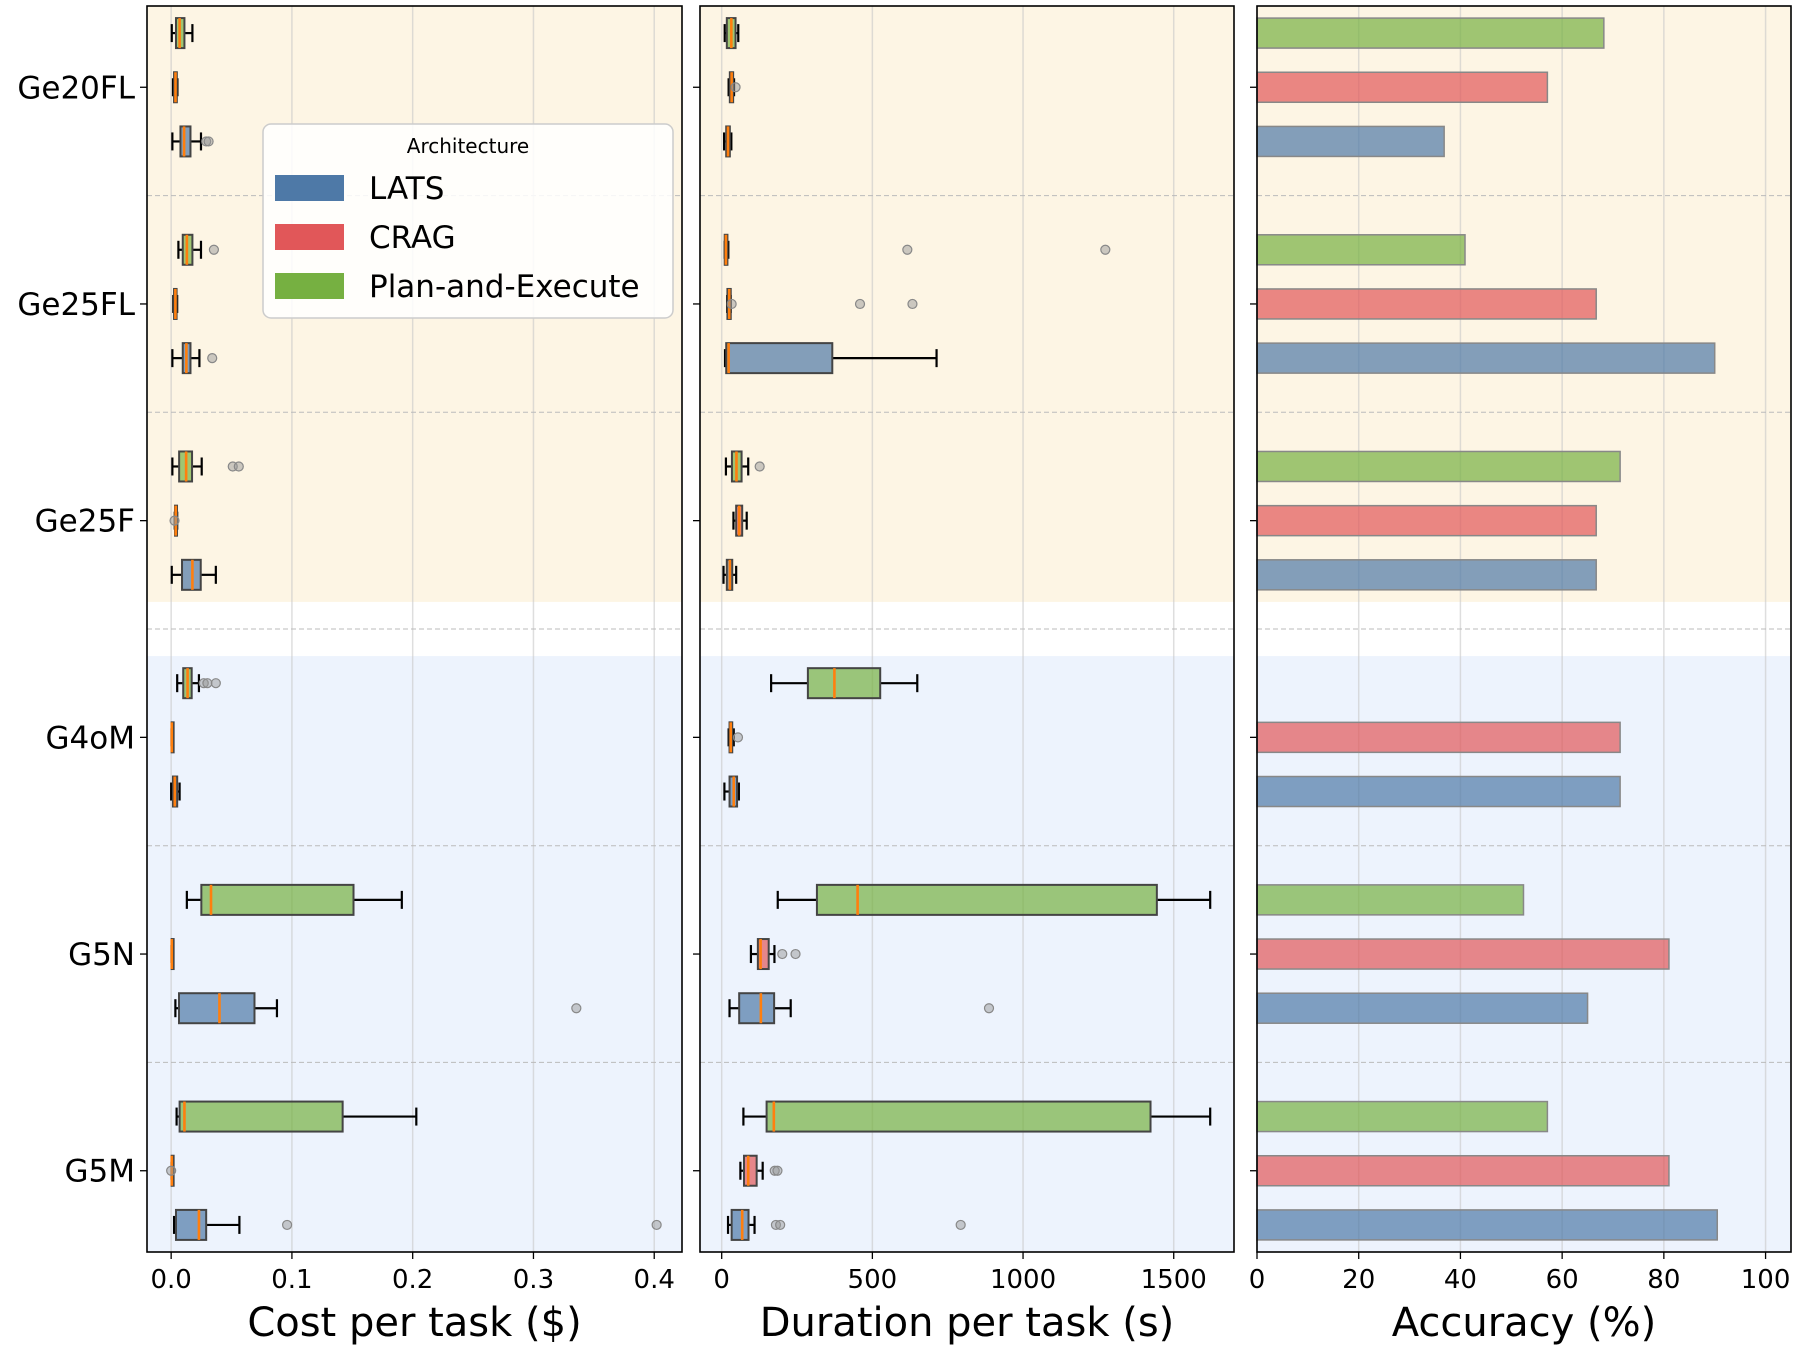 This screenshot has width=1800, height=1354. What do you see at coordinates (1023, 1280) in the screenshot?
I see `x-tick-label: 1000` at bounding box center [1023, 1280].